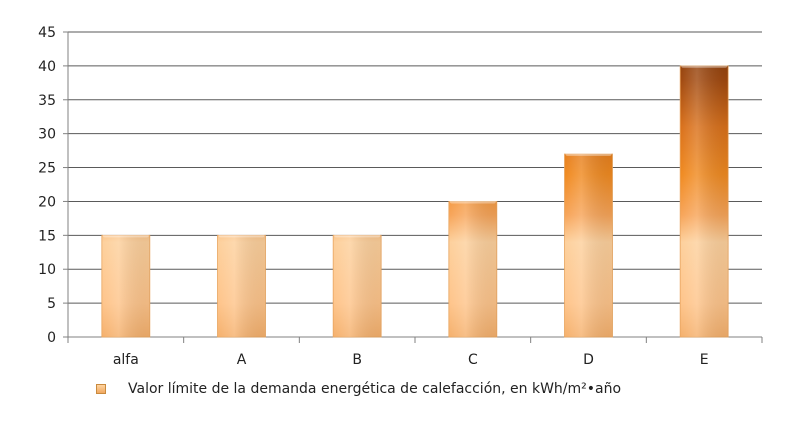 The height and width of the screenshot is (425, 800). What do you see at coordinates (101, 389) in the screenshot?
I see `legend-swatch` at bounding box center [101, 389].